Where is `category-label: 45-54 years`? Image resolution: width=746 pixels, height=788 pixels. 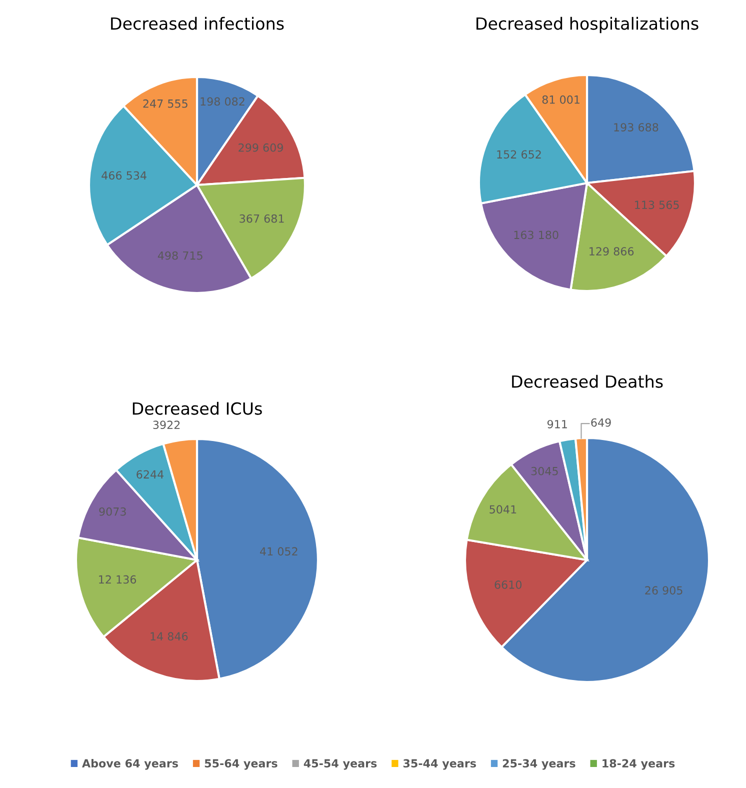
category-label: 45-54 years is located at coordinates (340, 764).